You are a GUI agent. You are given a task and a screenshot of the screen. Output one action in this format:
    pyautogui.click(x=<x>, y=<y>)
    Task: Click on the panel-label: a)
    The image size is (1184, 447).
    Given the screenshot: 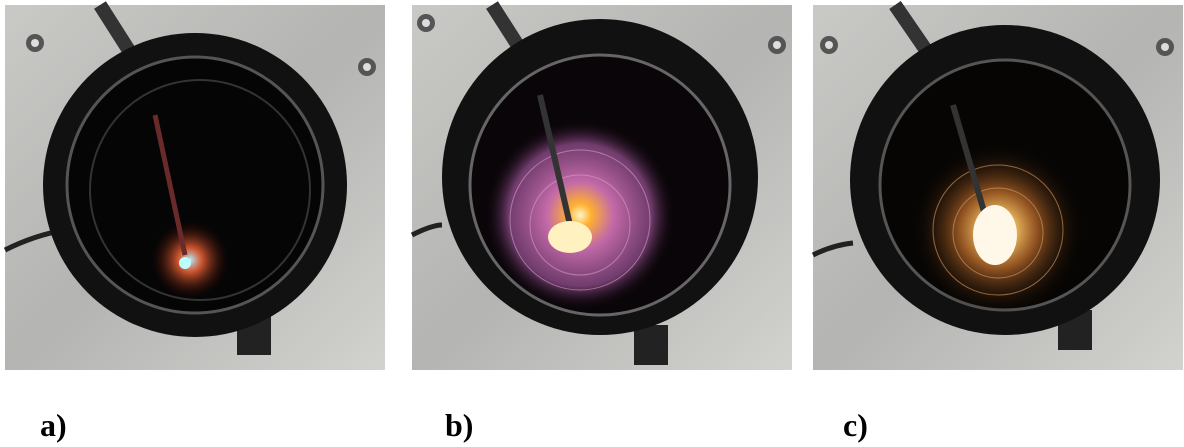 What is the action you would take?
    pyautogui.click(x=53, y=425)
    